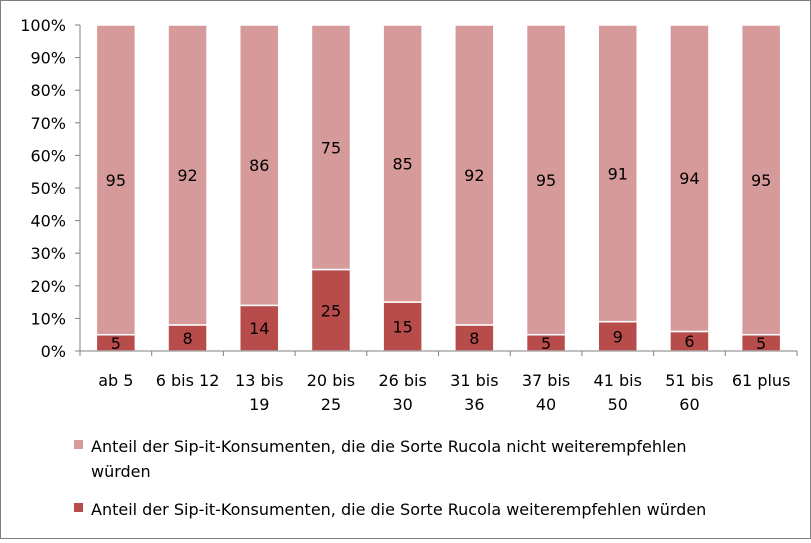 The height and width of the screenshot is (543, 811). Describe the element at coordinates (689, 404) in the screenshot. I see `x-tick-label: 60` at that location.